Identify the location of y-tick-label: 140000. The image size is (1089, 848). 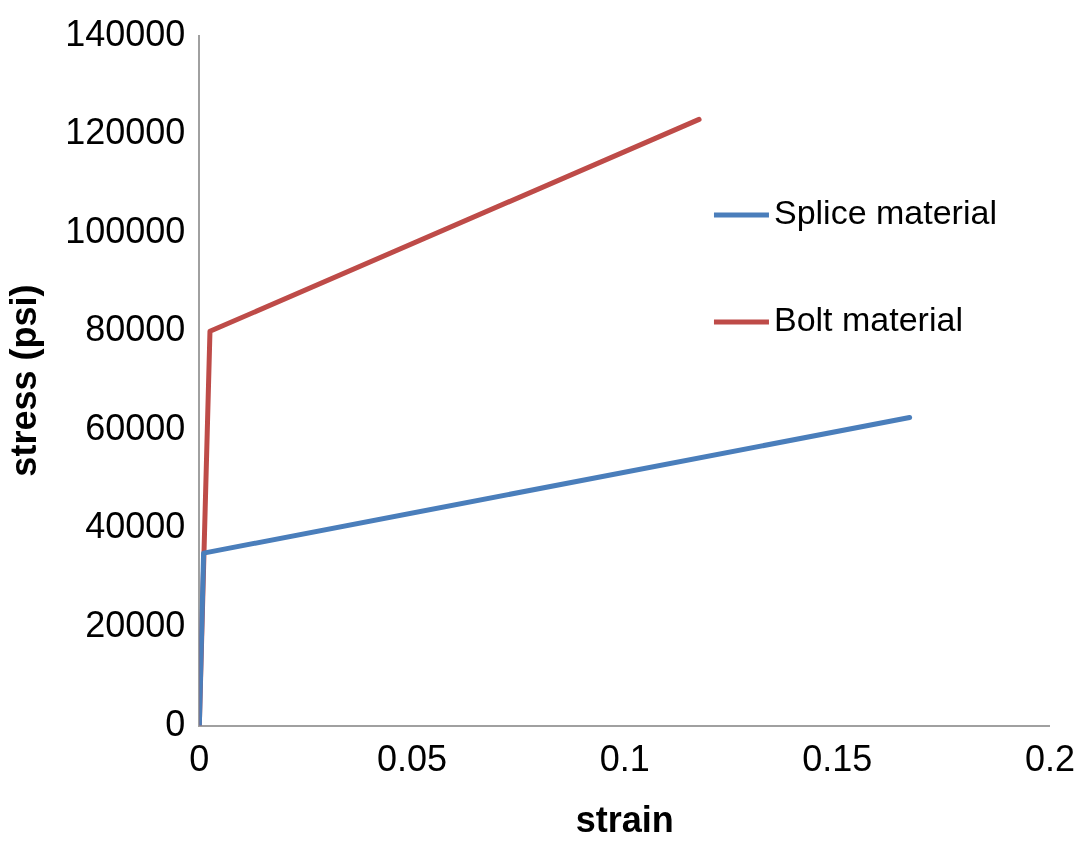
(125, 33).